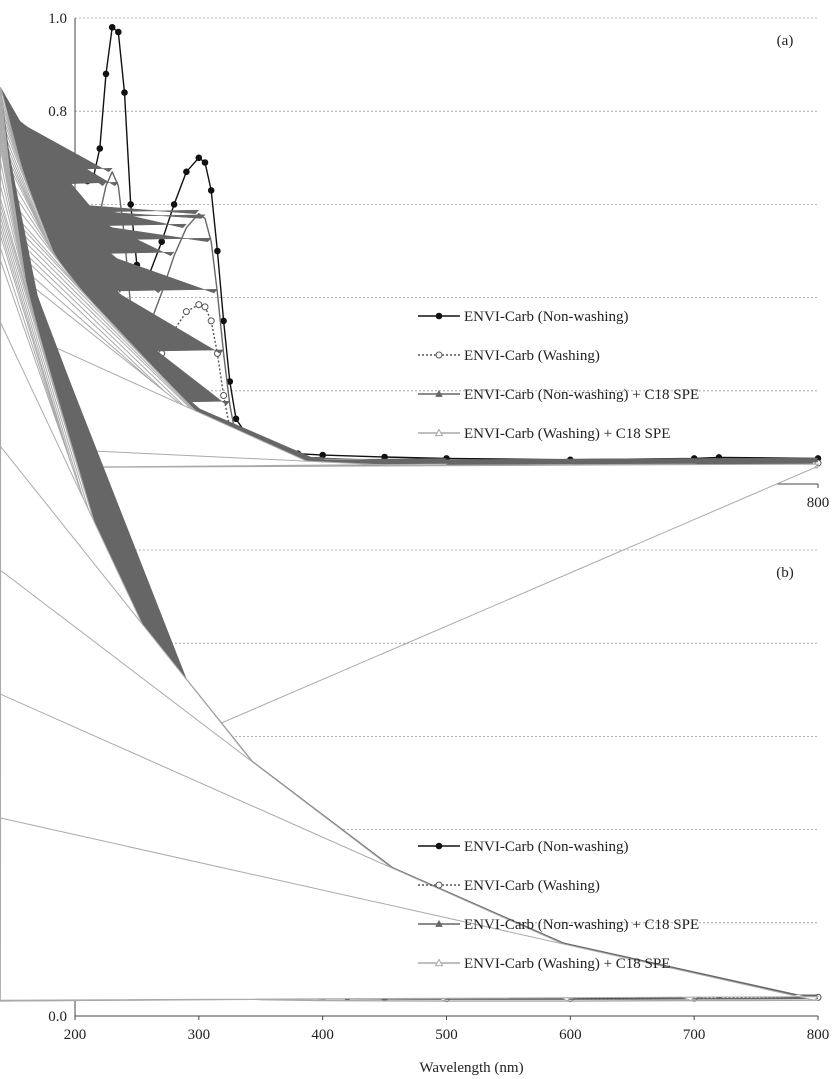 The width and height of the screenshot is (832, 1079). Describe the element at coordinates (446, 1035) in the screenshot. I see `x-tick-label: 500` at that location.